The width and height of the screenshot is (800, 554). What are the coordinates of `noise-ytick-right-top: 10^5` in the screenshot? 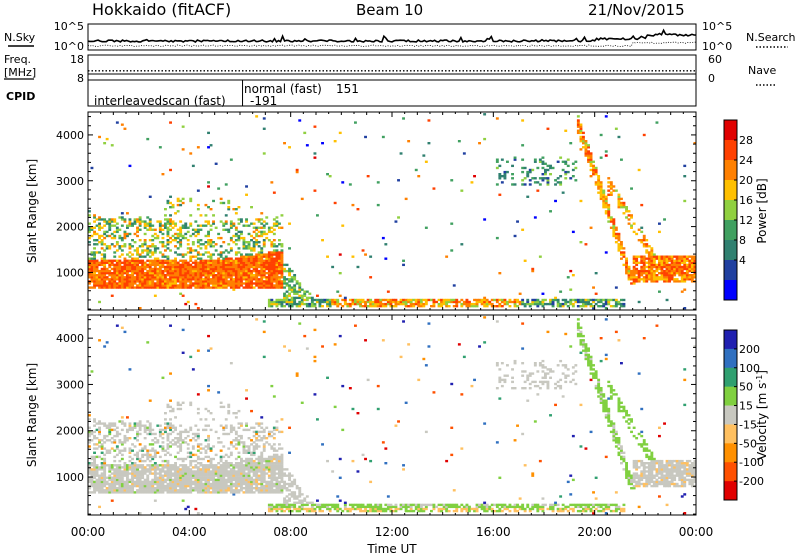 It's located at (717, 26).